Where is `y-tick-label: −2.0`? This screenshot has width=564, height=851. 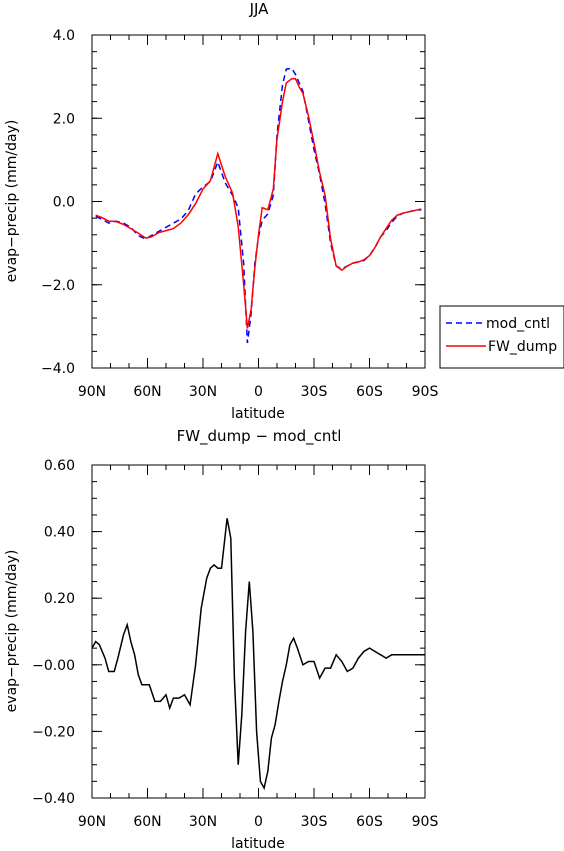 y-tick-label: −2.0 is located at coordinates (58, 286).